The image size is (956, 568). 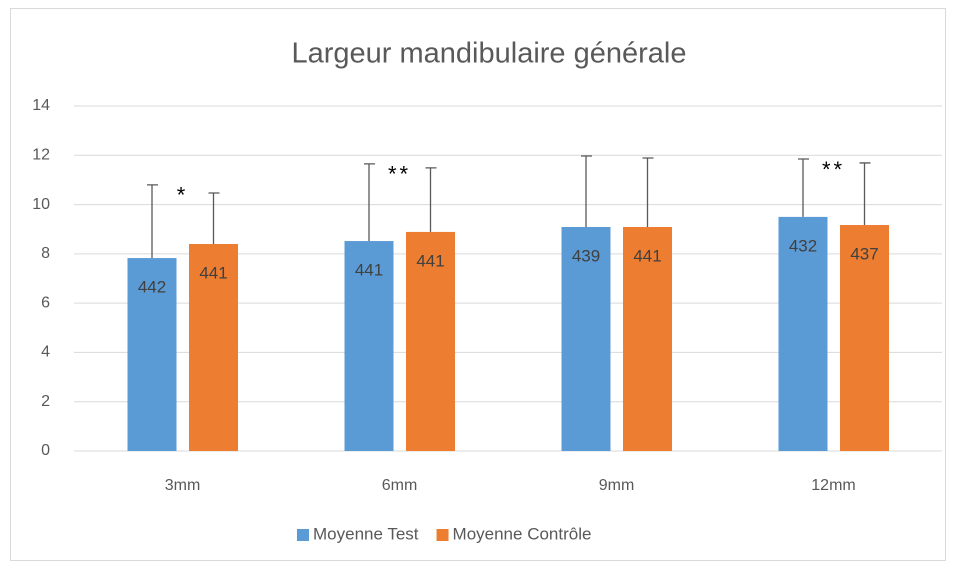 What do you see at coordinates (41, 105) in the screenshot?
I see `y-tick-label: 14` at bounding box center [41, 105].